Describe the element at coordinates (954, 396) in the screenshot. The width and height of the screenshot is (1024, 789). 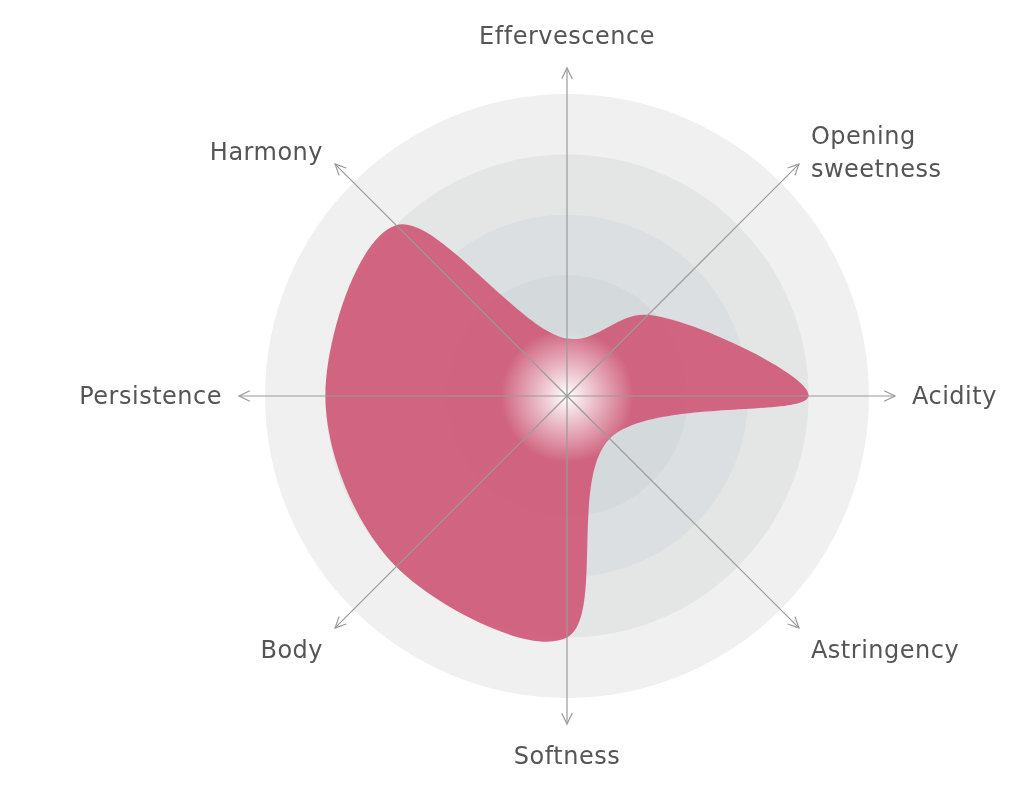
I see `spoke-label: Acidity` at that location.